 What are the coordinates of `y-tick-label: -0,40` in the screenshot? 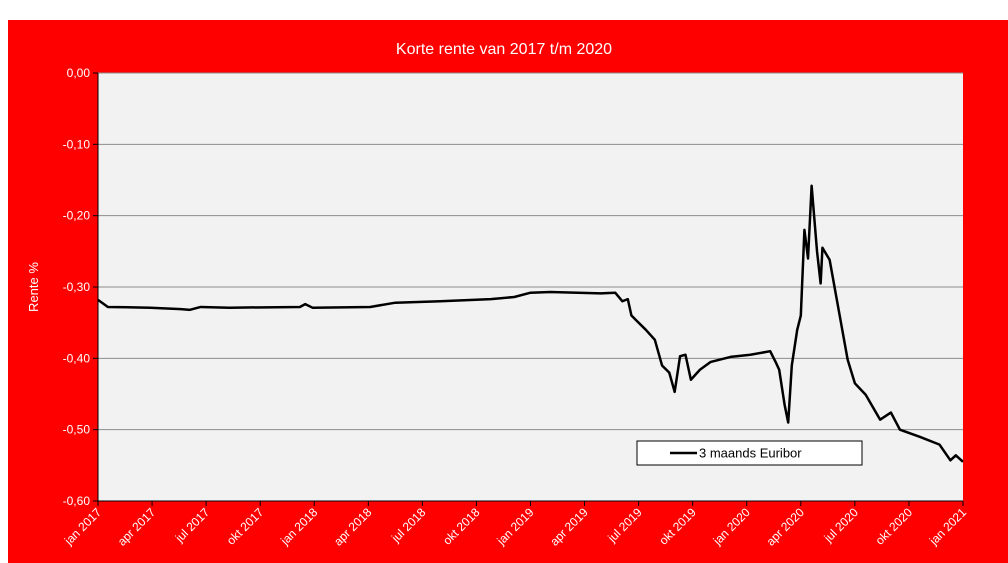 It's located at (77, 358).